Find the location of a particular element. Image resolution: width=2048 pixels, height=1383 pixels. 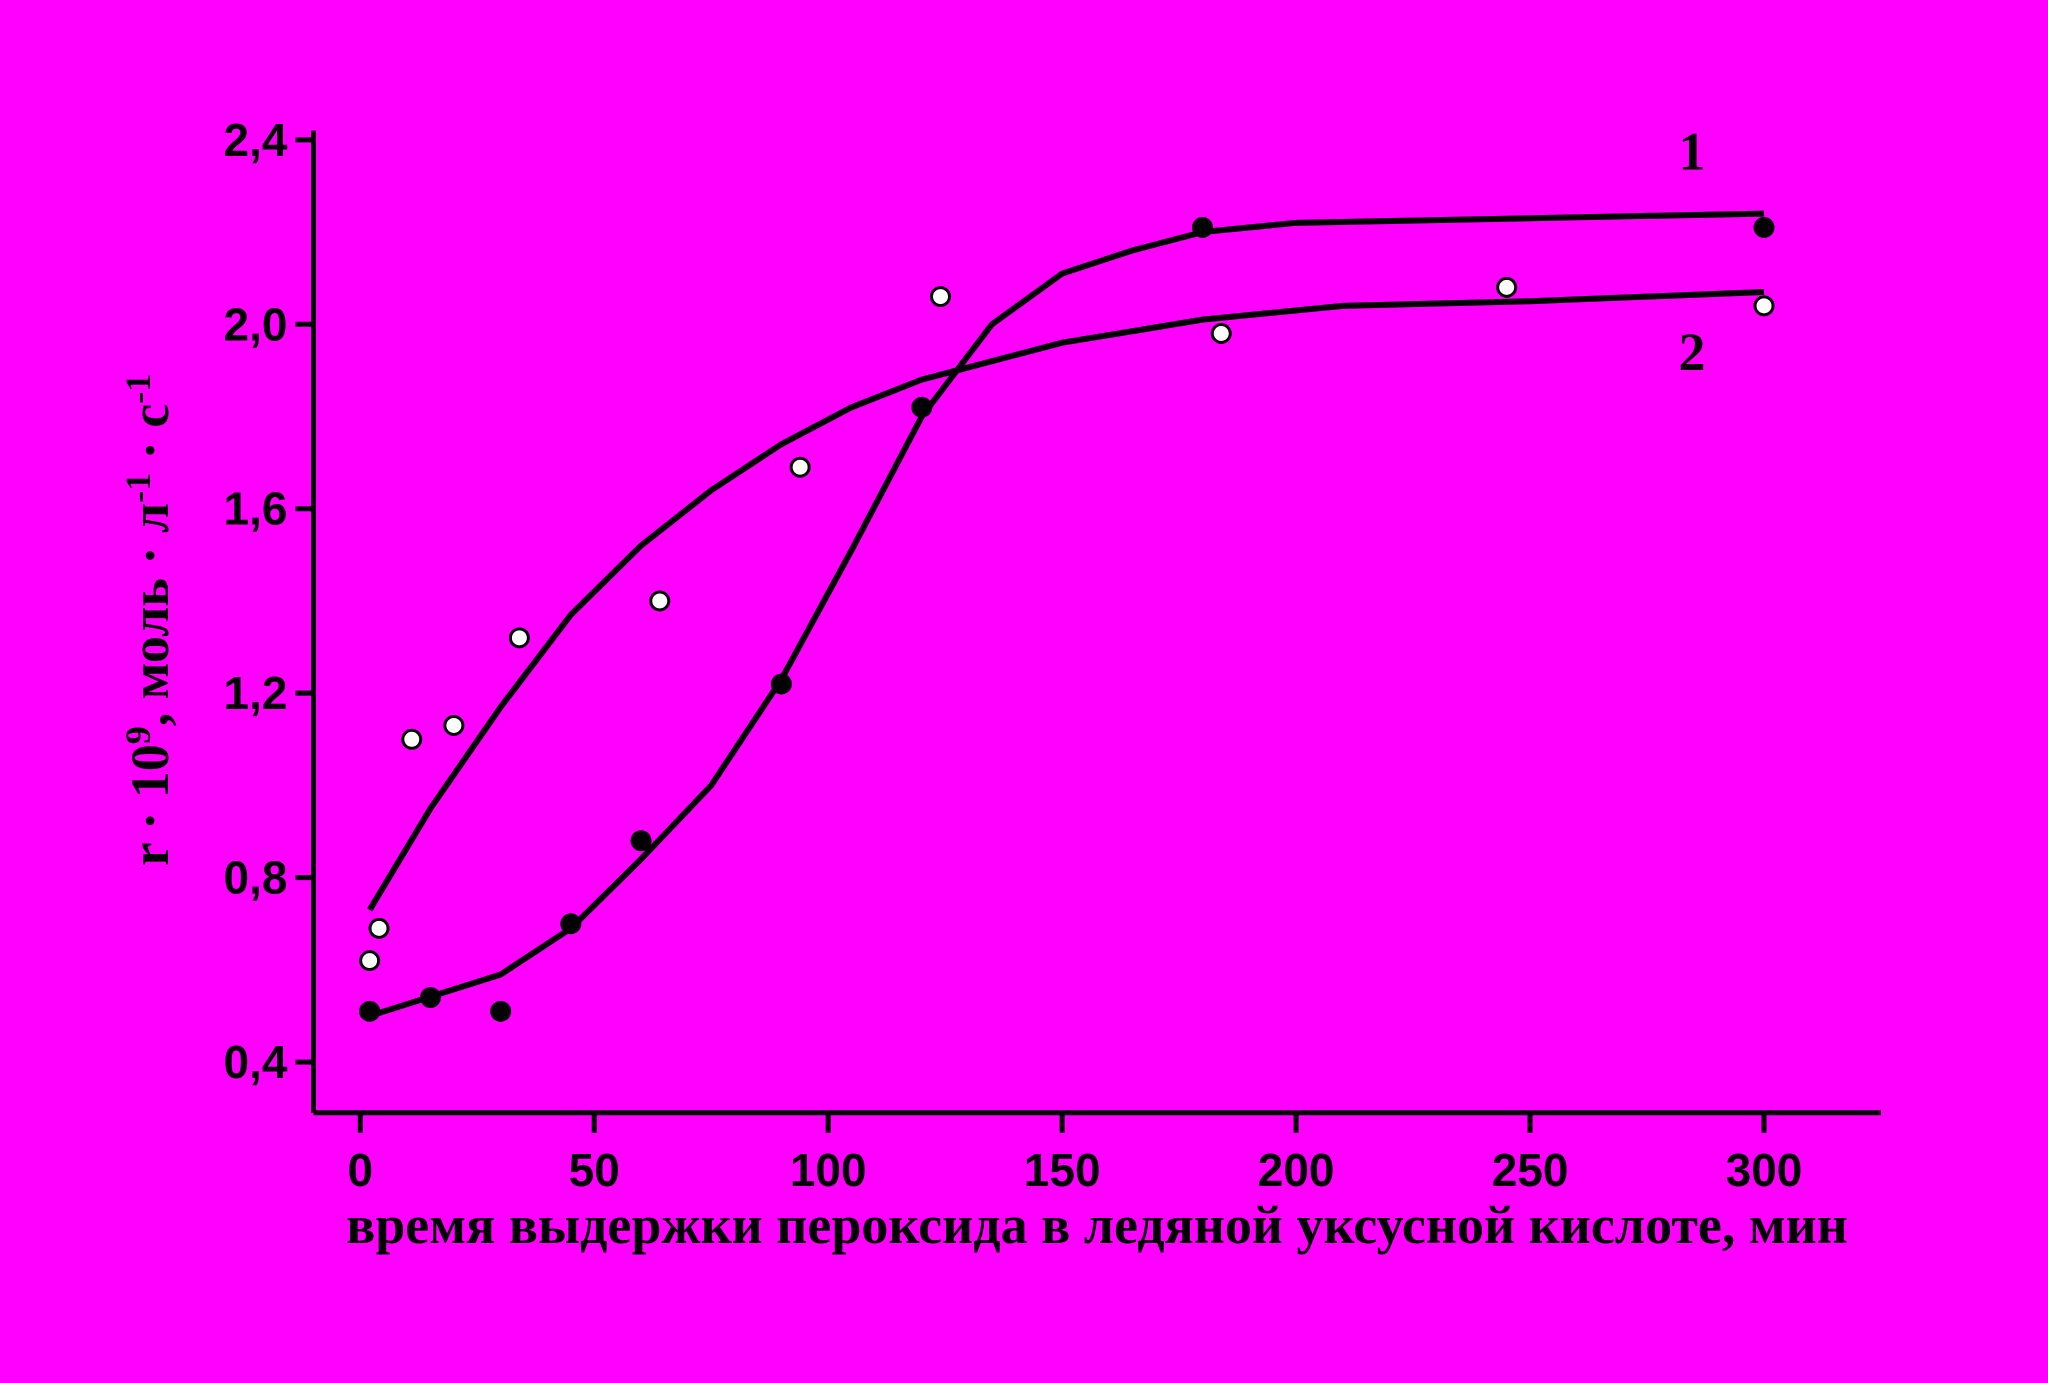

curve-label: 2 is located at coordinates (1692, 352).